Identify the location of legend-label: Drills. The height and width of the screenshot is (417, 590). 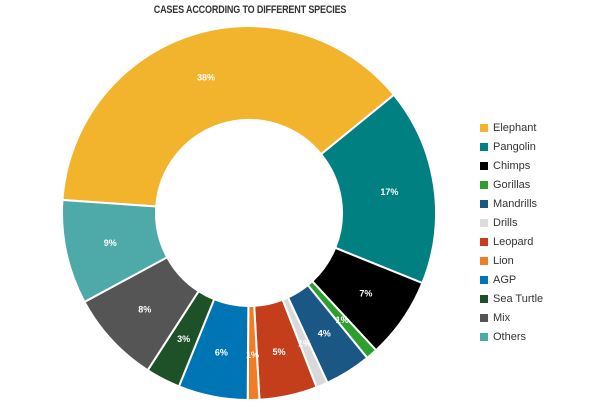
(505, 222).